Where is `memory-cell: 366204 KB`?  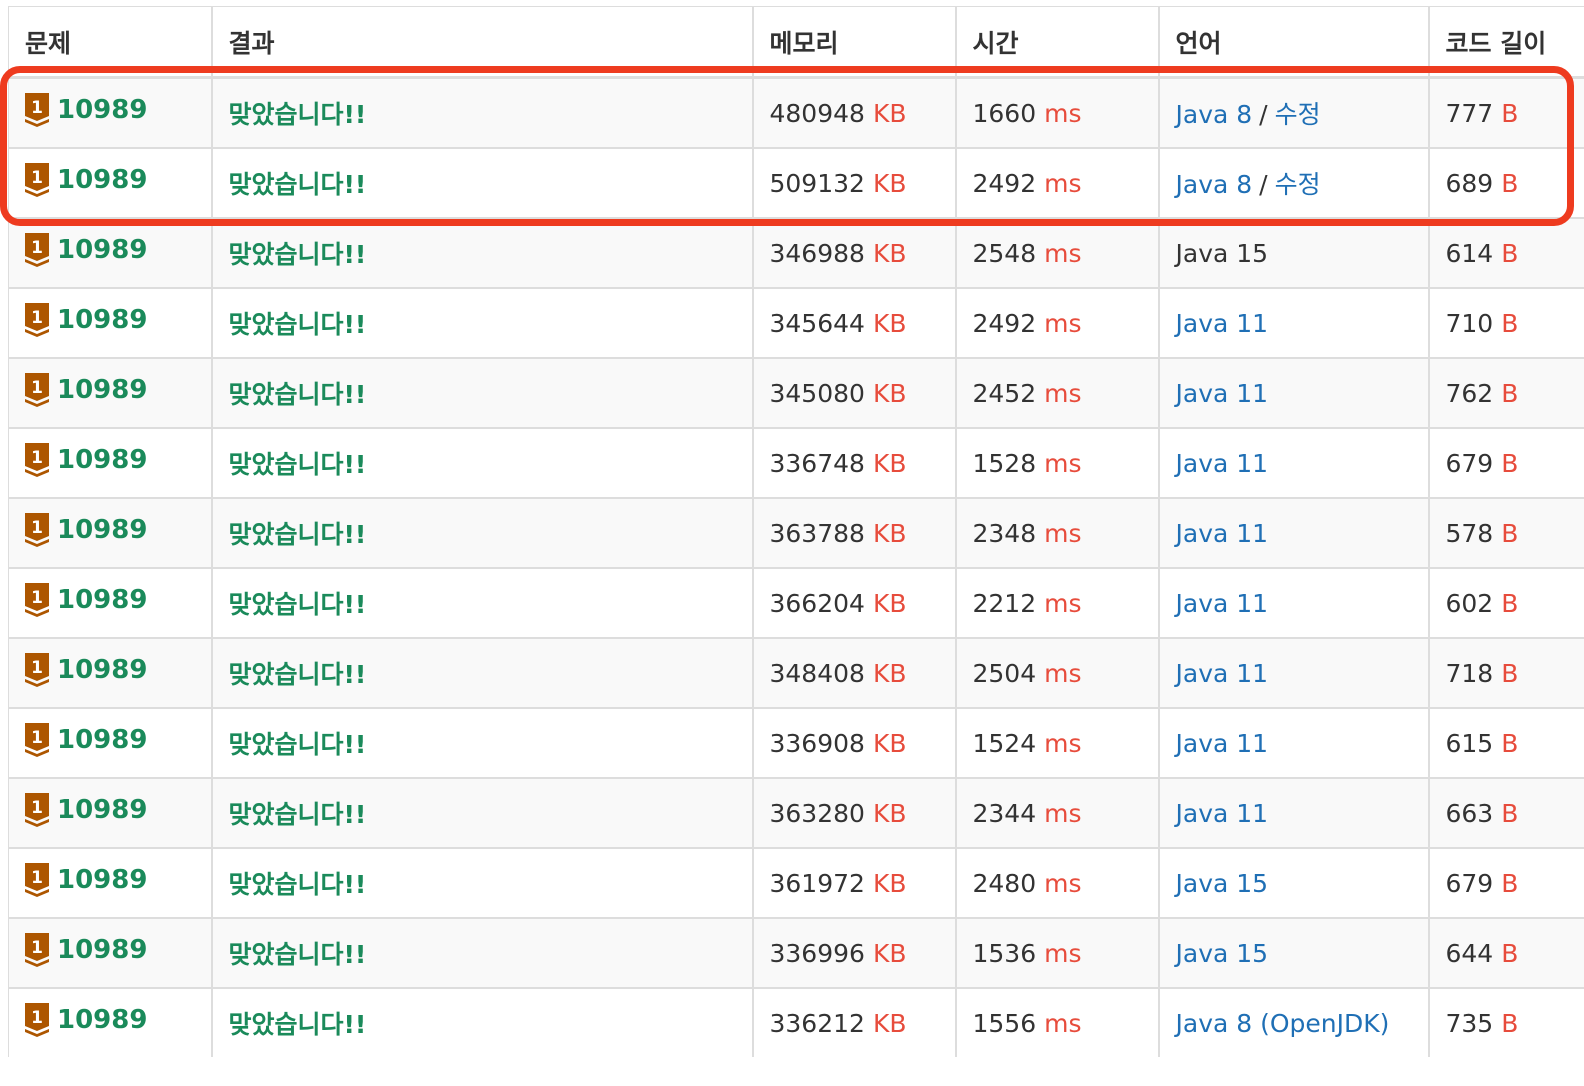
memory-cell: 366204 KB is located at coordinates (853, 602).